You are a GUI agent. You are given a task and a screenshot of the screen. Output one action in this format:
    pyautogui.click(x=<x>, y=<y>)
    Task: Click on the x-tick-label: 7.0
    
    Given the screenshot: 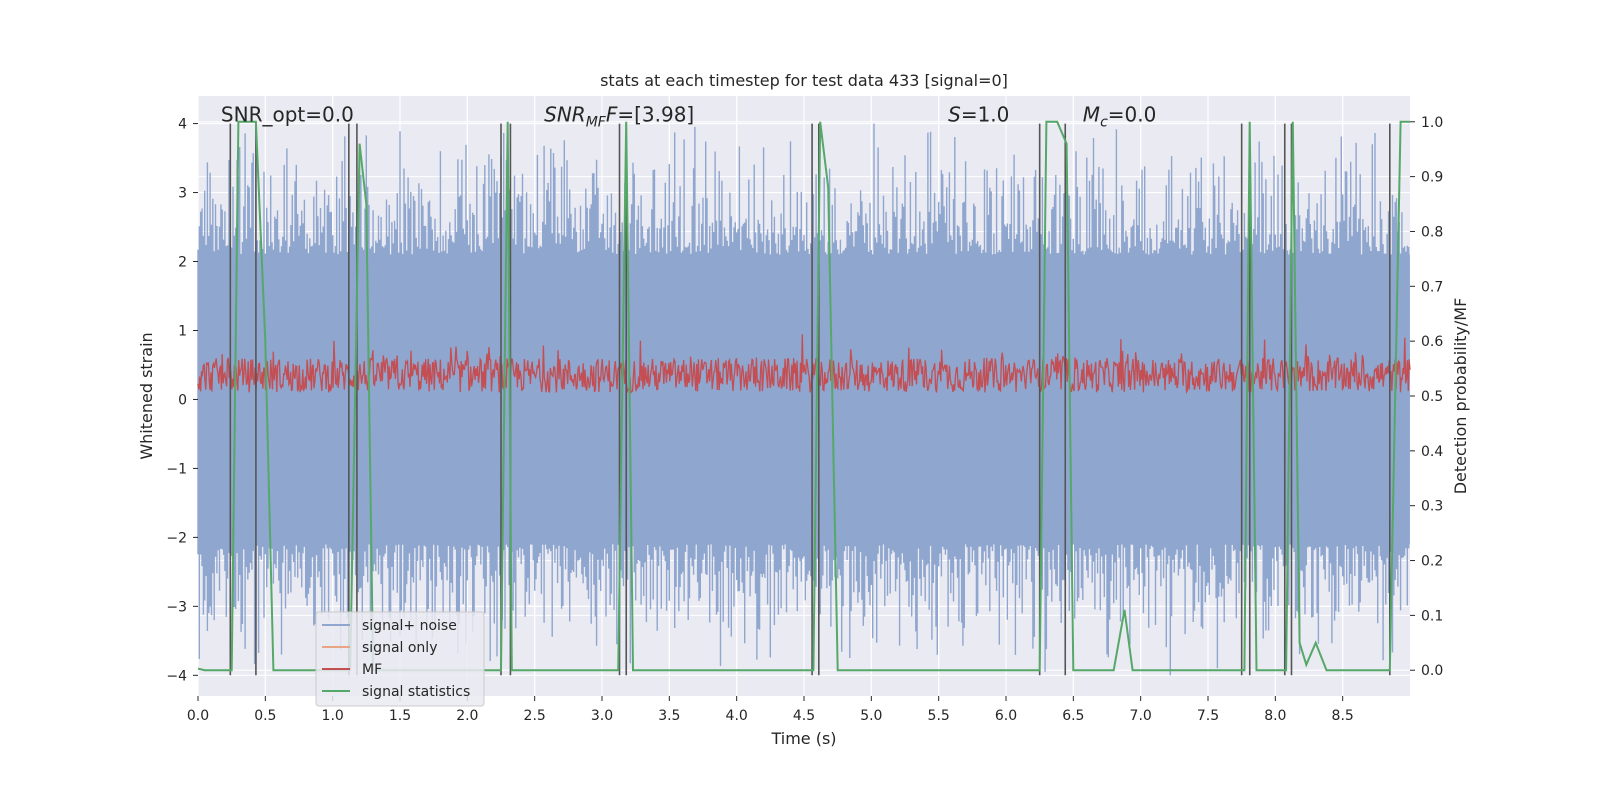 What is the action you would take?
    pyautogui.click(x=1141, y=716)
    